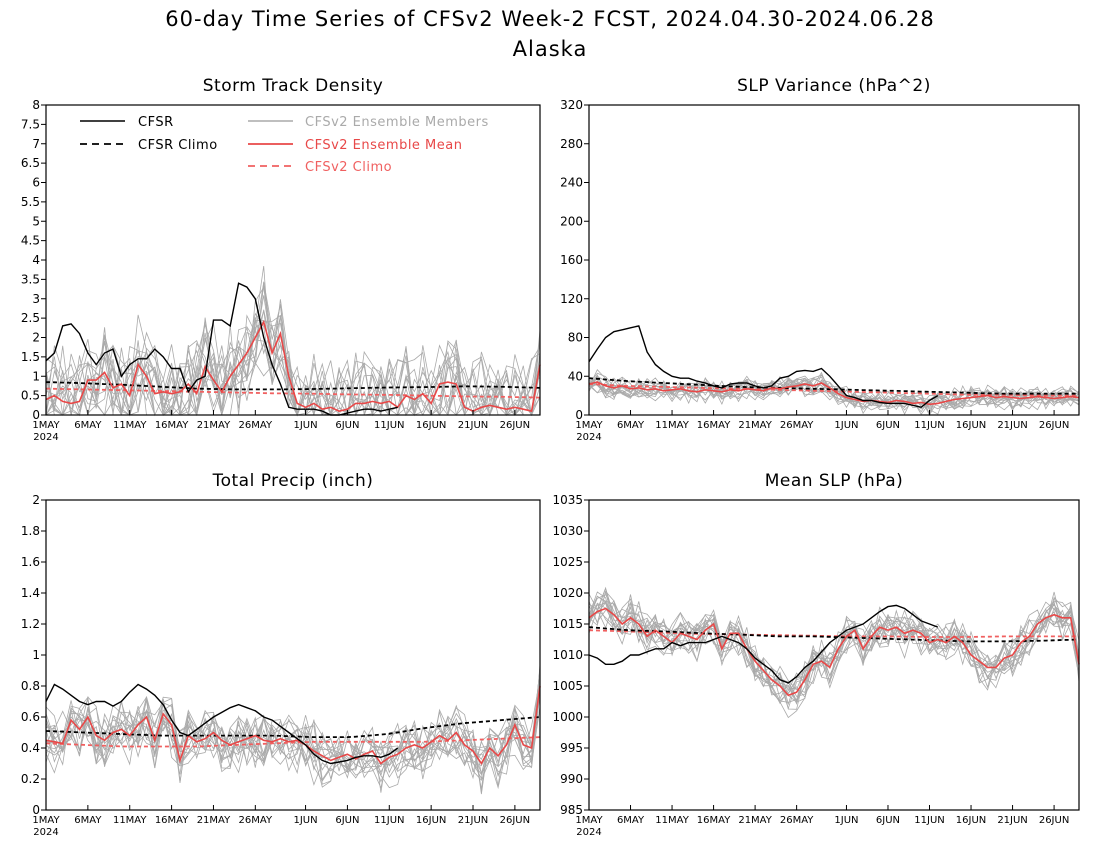 This screenshot has height=850, width=1100. Describe the element at coordinates (30, 279) in the screenshot. I see `y-tick-label: 3.5` at that location.